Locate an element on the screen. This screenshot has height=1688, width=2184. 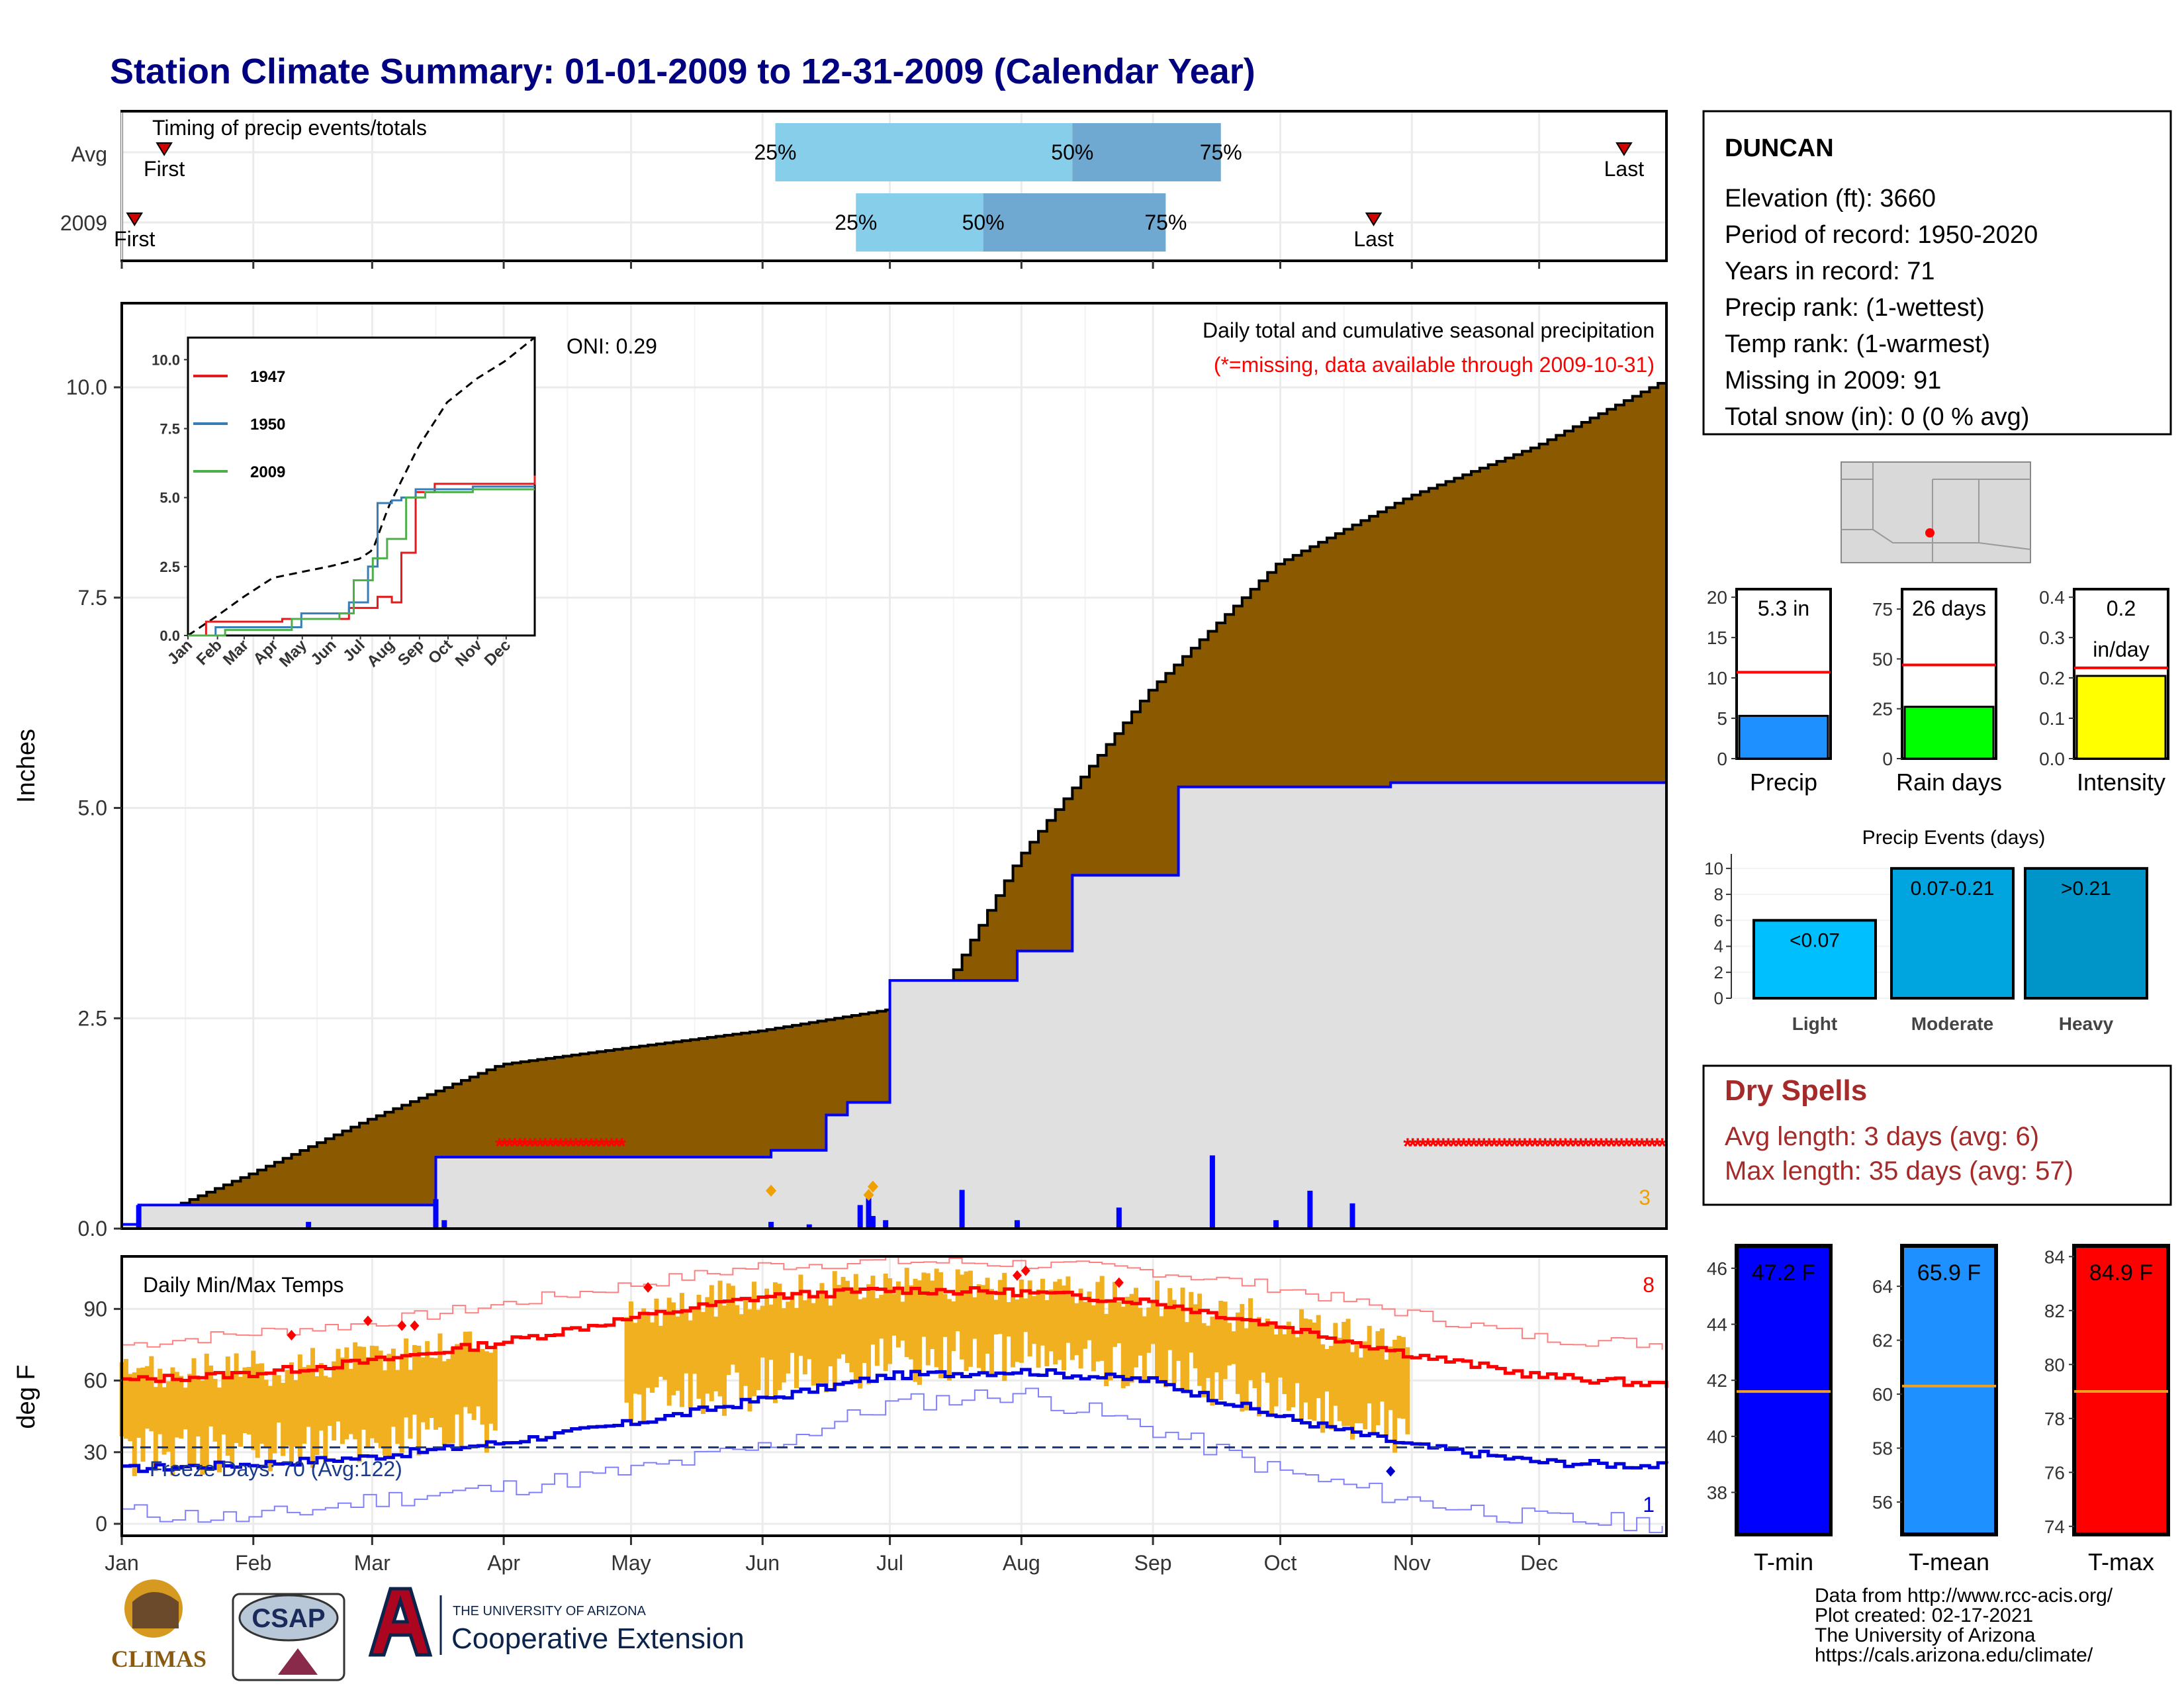
oni-label: ONI: 0.29 is located at coordinates (612, 346).